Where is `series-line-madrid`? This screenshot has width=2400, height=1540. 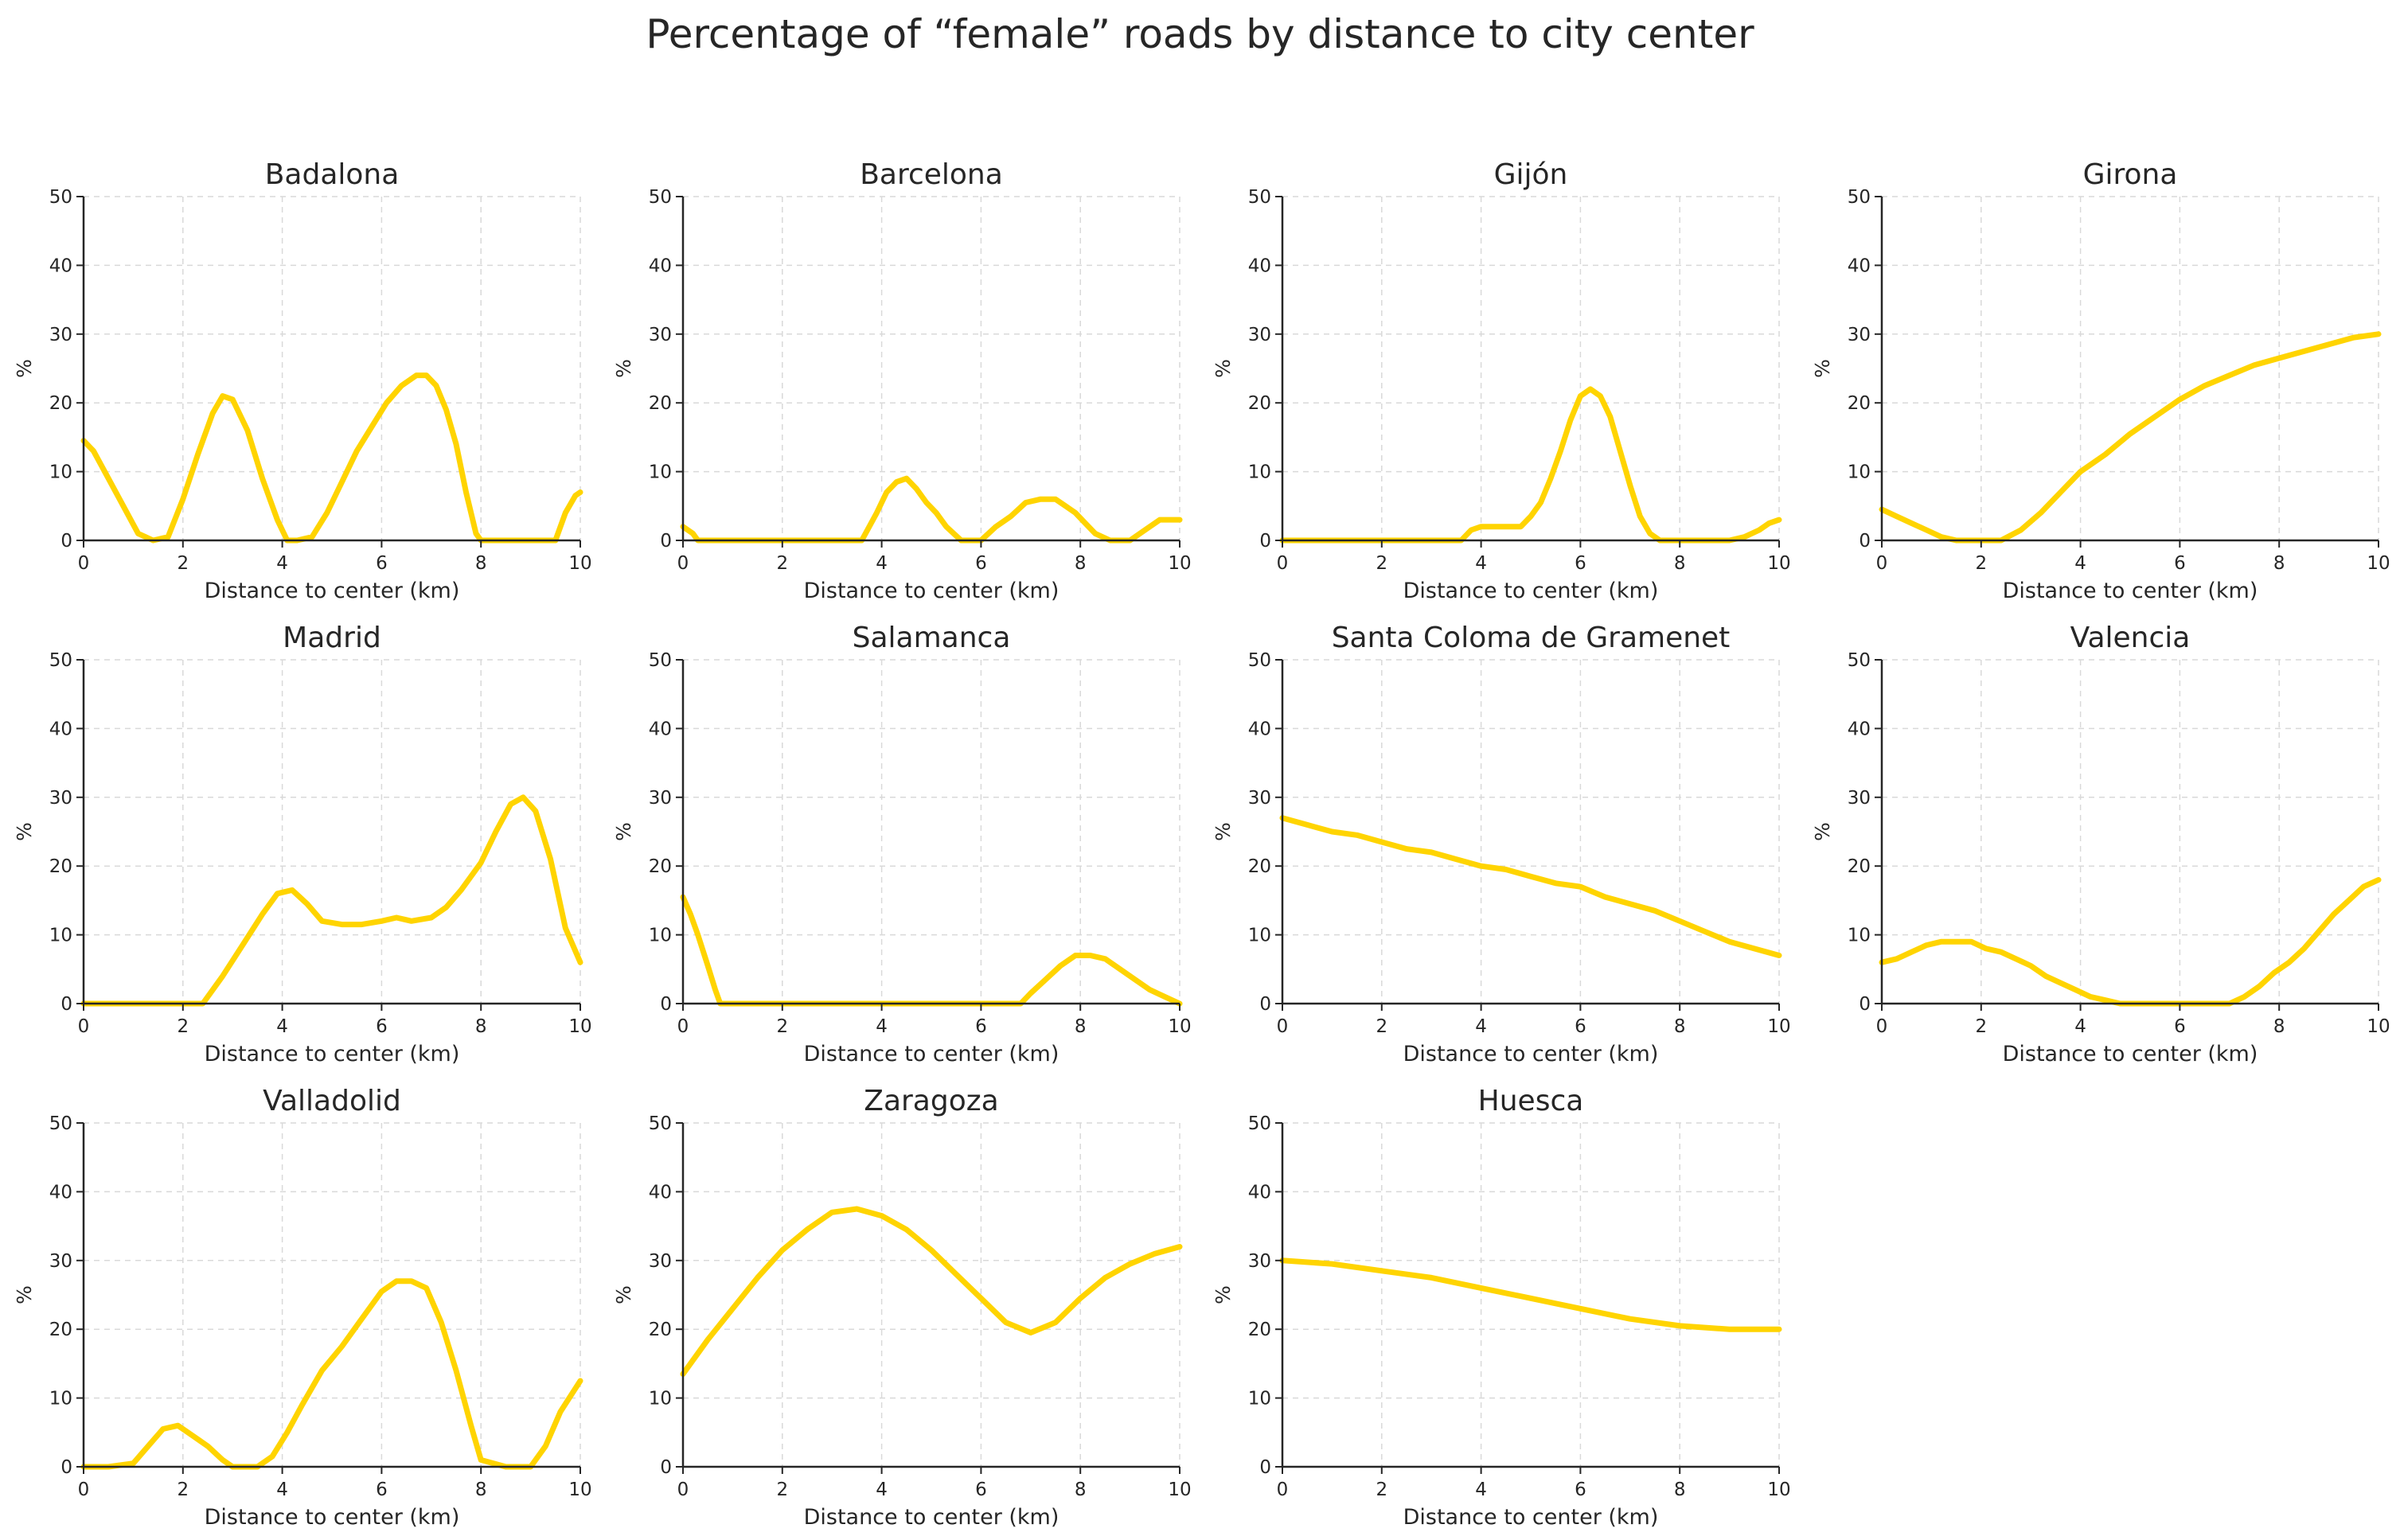 series-line-madrid is located at coordinates (332, 900).